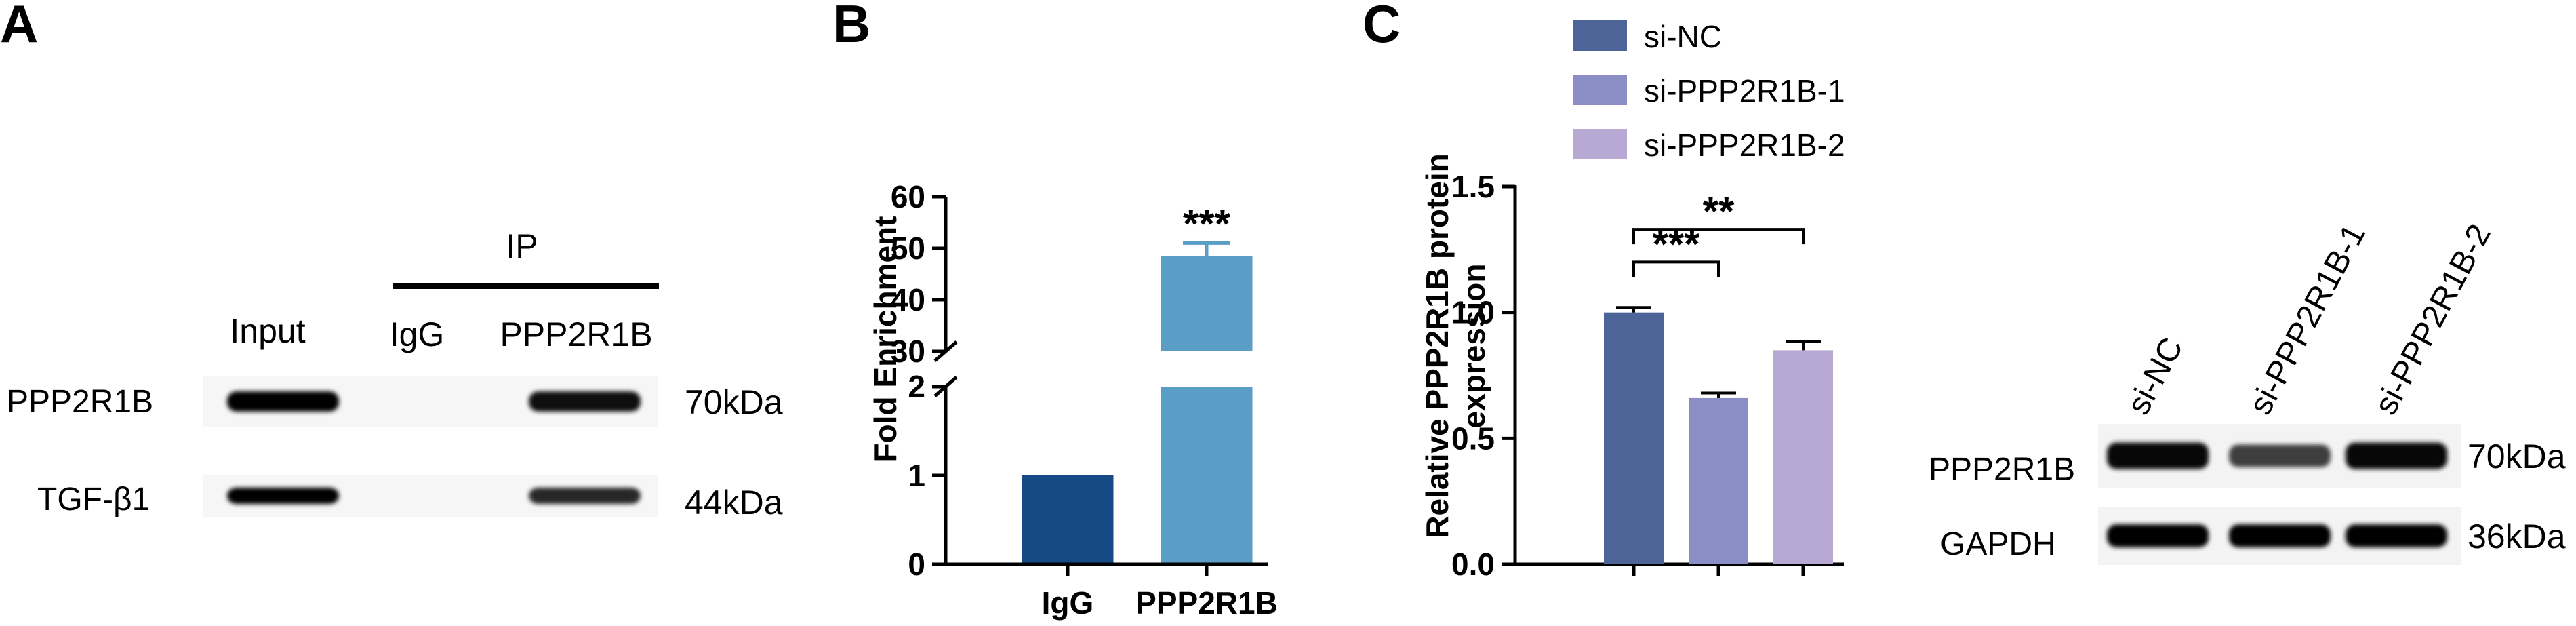  I want to click on panel-c-legend-label-si-ppp2r1b-1: si-PPP2R1B-1, so click(1744, 91).